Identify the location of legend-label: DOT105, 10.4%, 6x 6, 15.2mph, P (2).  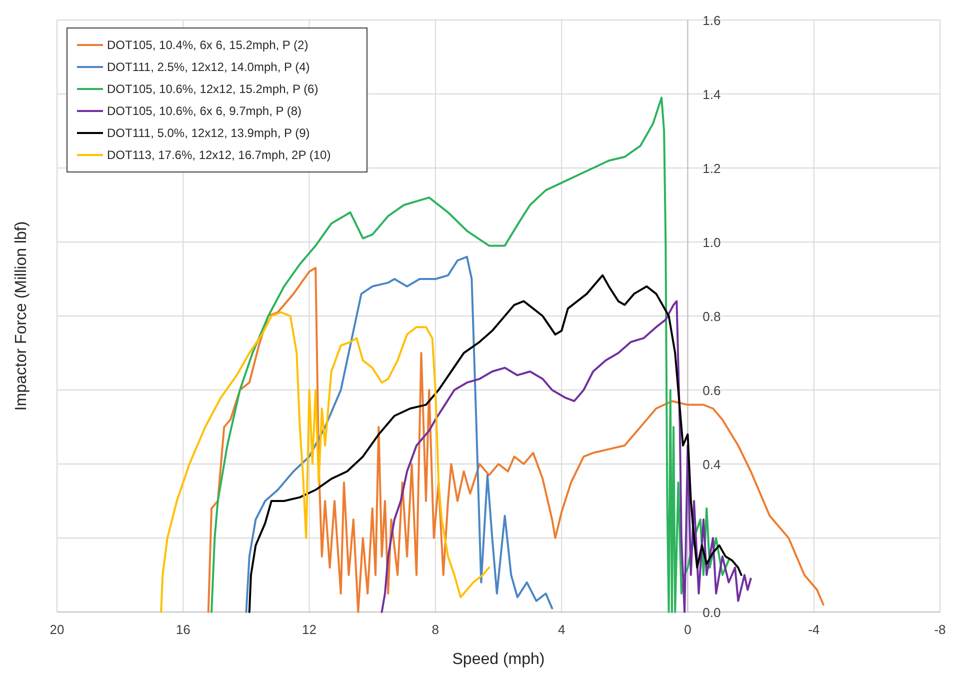
(207, 45).